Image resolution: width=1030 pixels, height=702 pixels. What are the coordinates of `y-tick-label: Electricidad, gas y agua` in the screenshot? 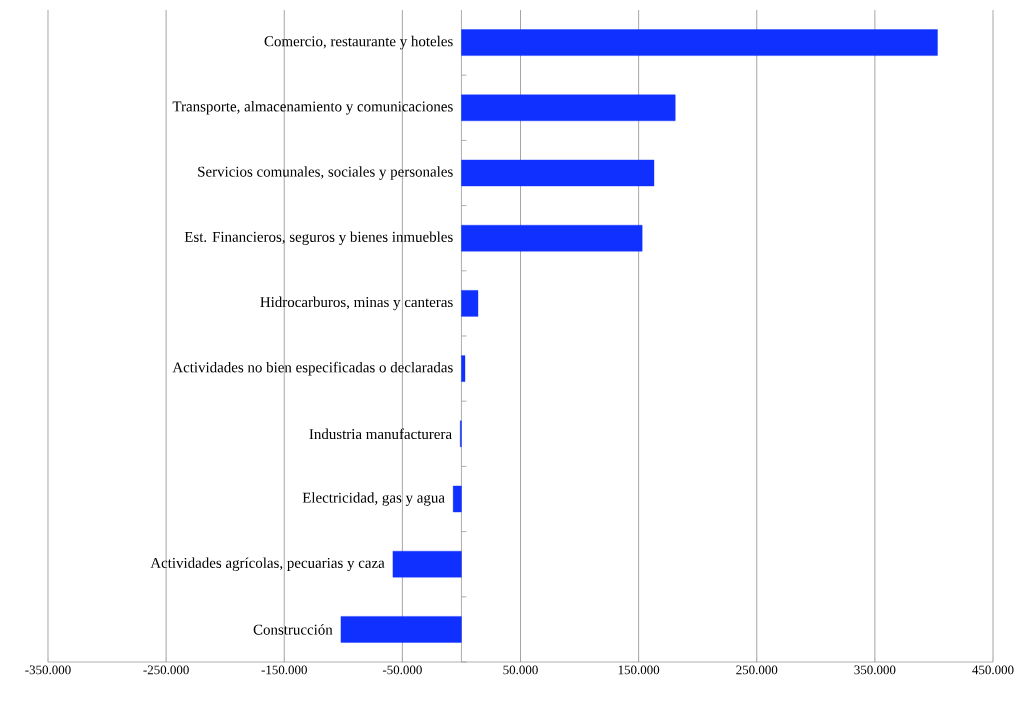 It's located at (373, 499).